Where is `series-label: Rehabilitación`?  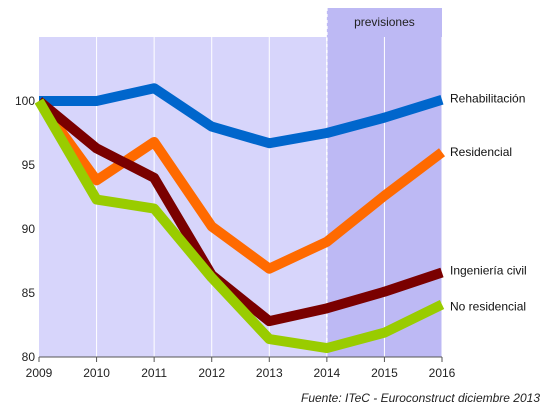
series-label: Rehabilitación is located at coordinates (487, 99).